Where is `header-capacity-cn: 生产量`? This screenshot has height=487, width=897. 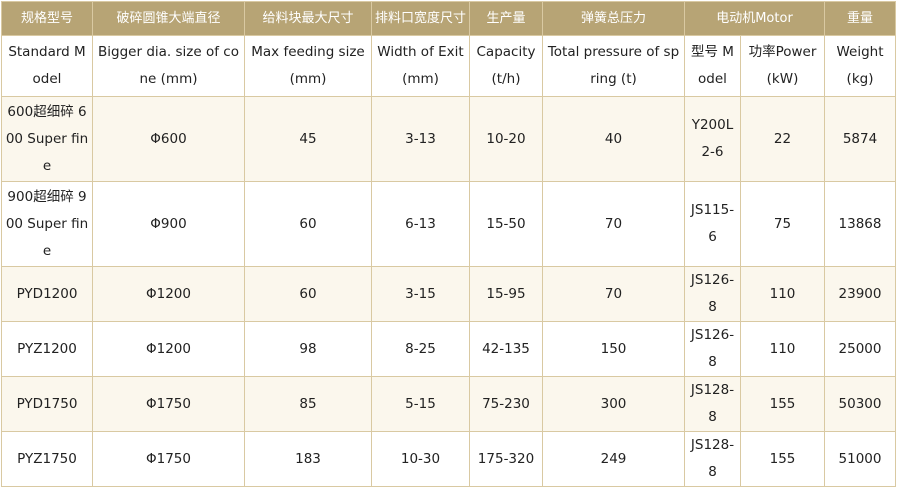 header-capacity-cn: 生产量 is located at coordinates (506, 18).